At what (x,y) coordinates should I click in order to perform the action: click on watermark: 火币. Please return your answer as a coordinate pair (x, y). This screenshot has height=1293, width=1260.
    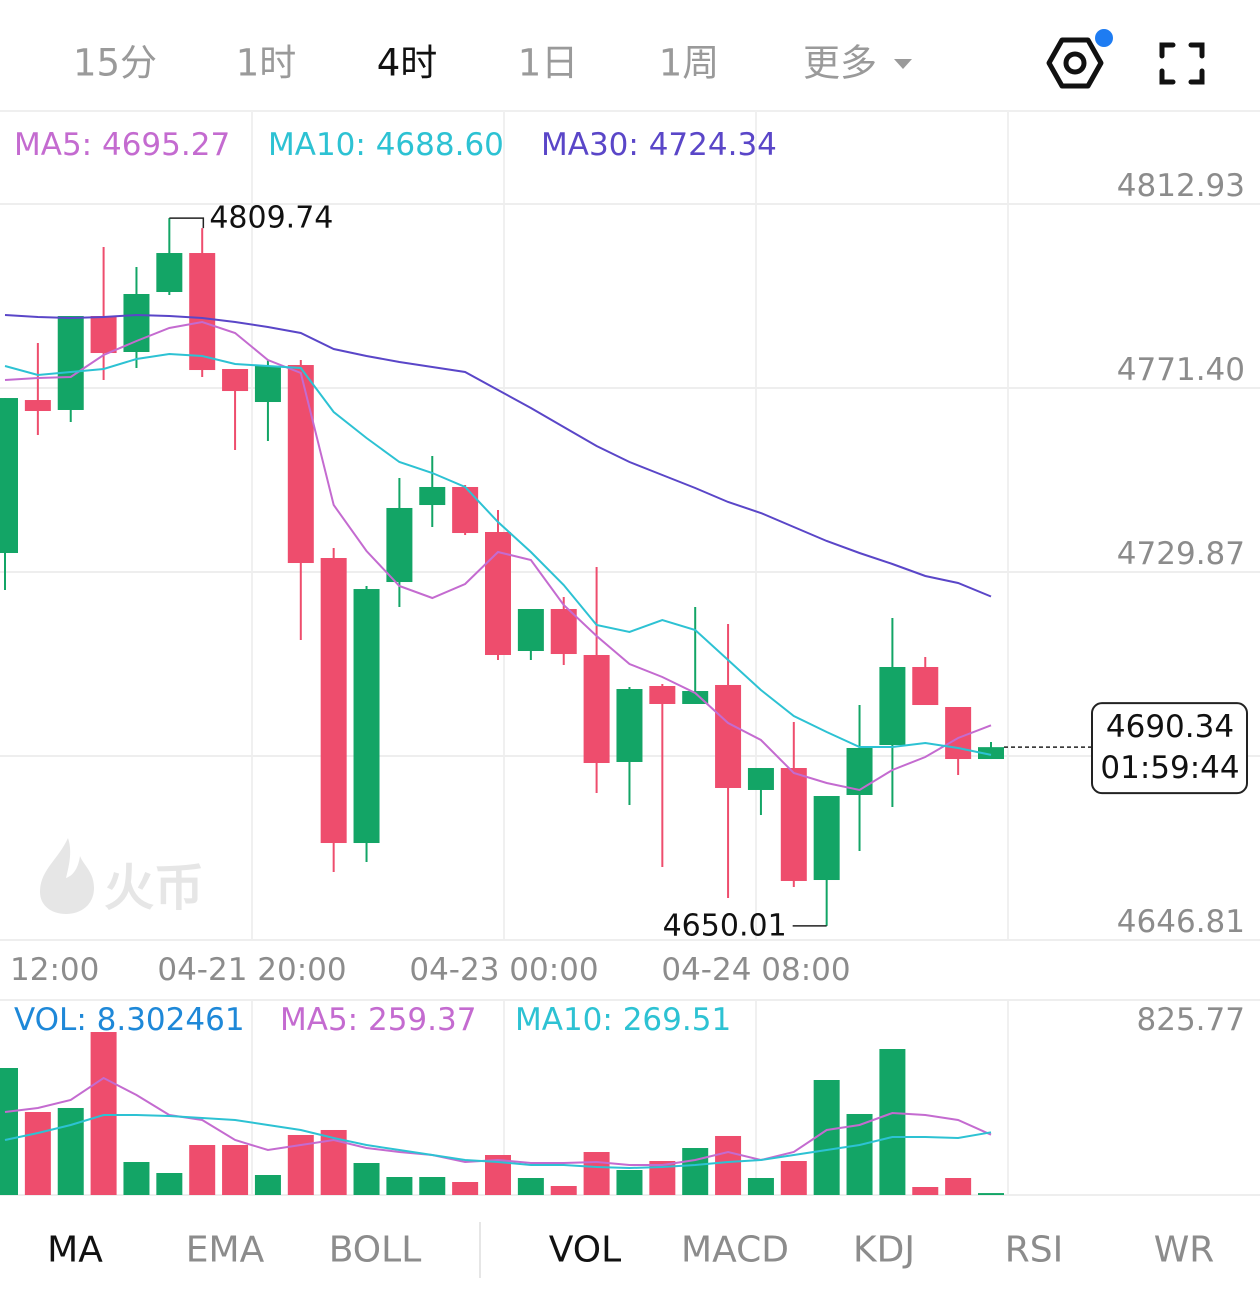
    Looking at the image, I should click on (154, 888).